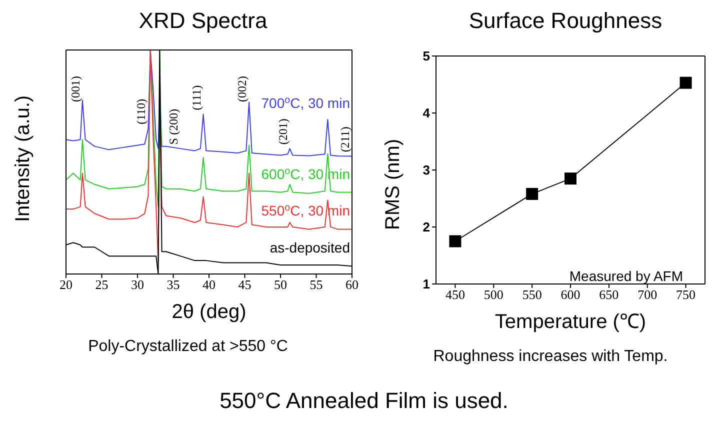 The width and height of the screenshot is (728, 427). Describe the element at coordinates (345, 139) in the screenshot. I see `annotation: (211)` at that location.